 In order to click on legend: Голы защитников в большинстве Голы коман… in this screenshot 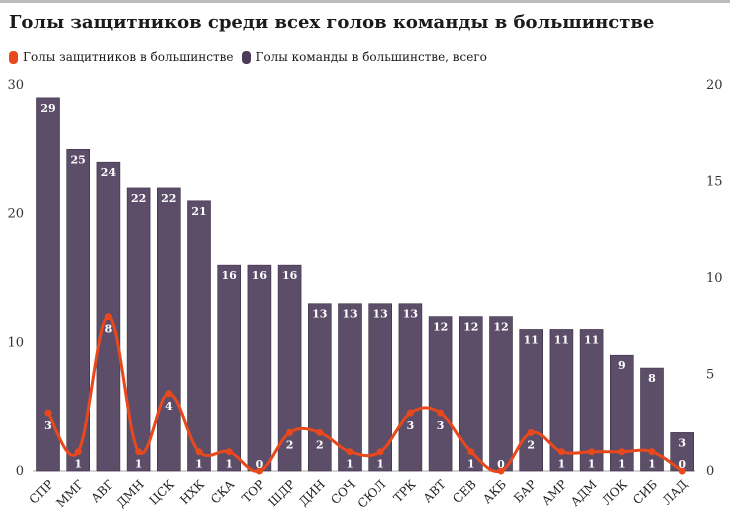, I will do `click(252, 57)`.